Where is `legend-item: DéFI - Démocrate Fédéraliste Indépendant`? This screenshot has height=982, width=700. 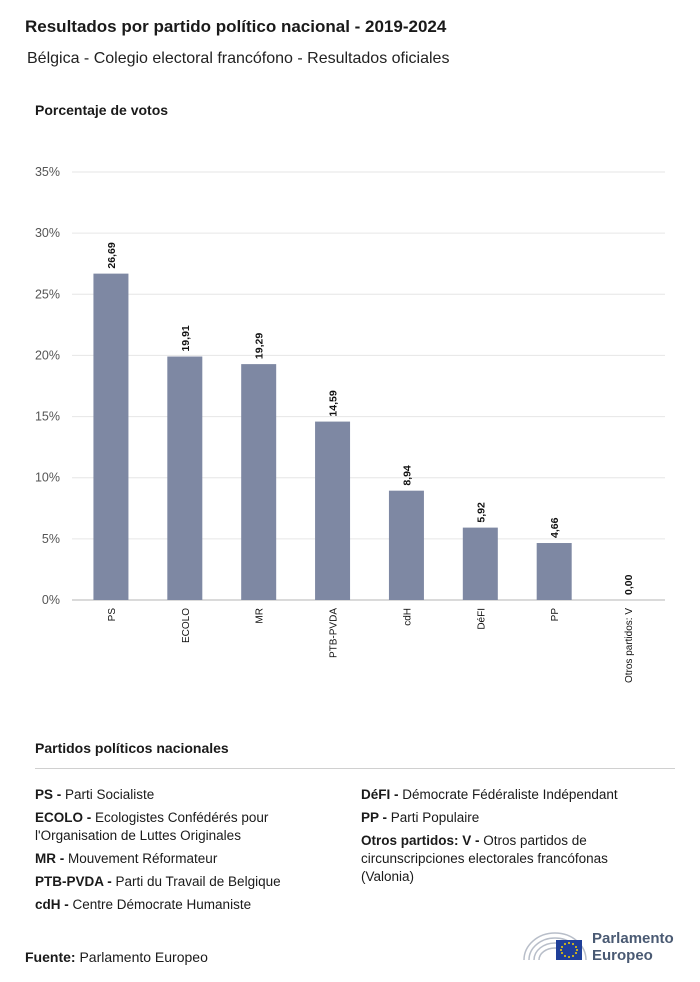 legend-item: DéFI - Démocrate Fédéraliste Indépendant is located at coordinates (511, 795).